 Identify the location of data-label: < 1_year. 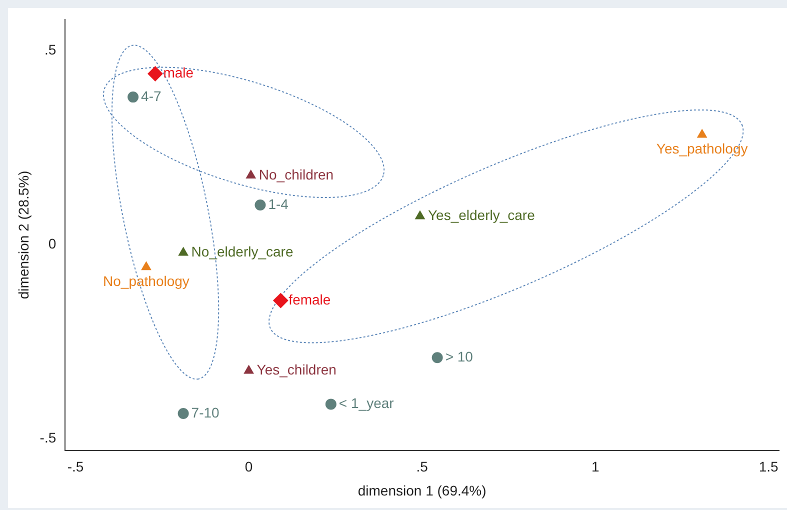
(366, 403).